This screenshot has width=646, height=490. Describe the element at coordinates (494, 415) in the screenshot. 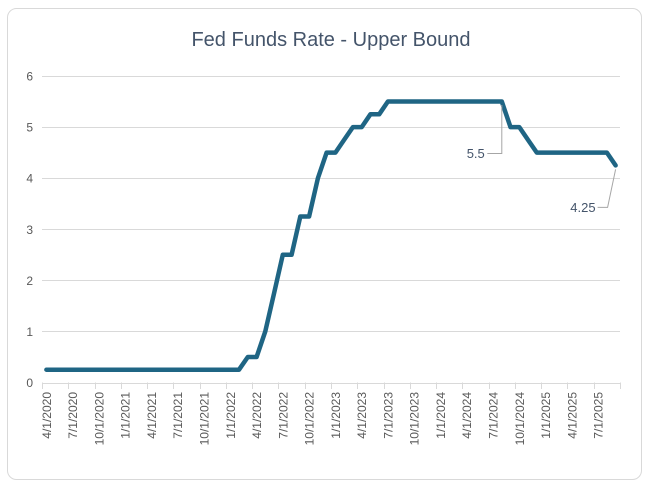

I see `x-axis-label: 7/1/2024` at that location.